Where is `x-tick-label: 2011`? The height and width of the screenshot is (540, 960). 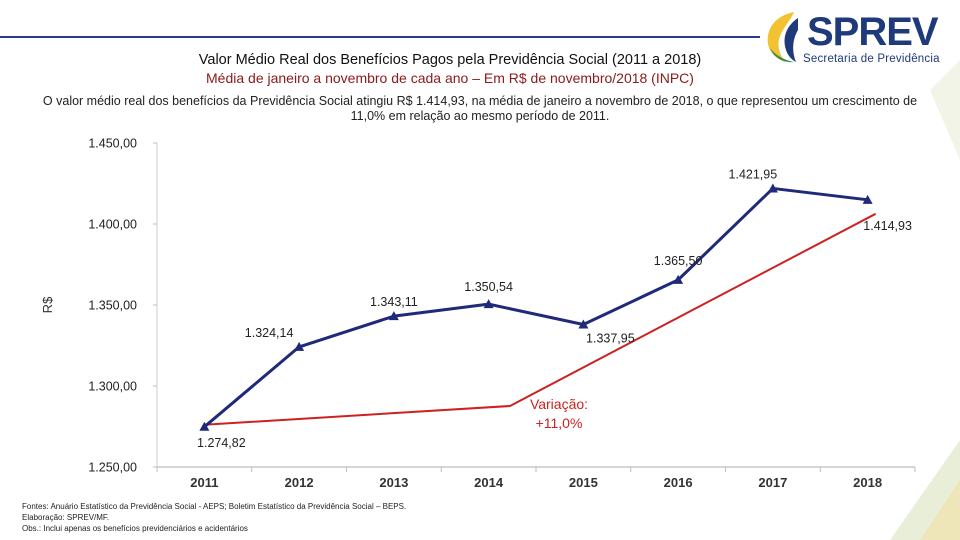 x-tick-label: 2011 is located at coordinates (204, 482).